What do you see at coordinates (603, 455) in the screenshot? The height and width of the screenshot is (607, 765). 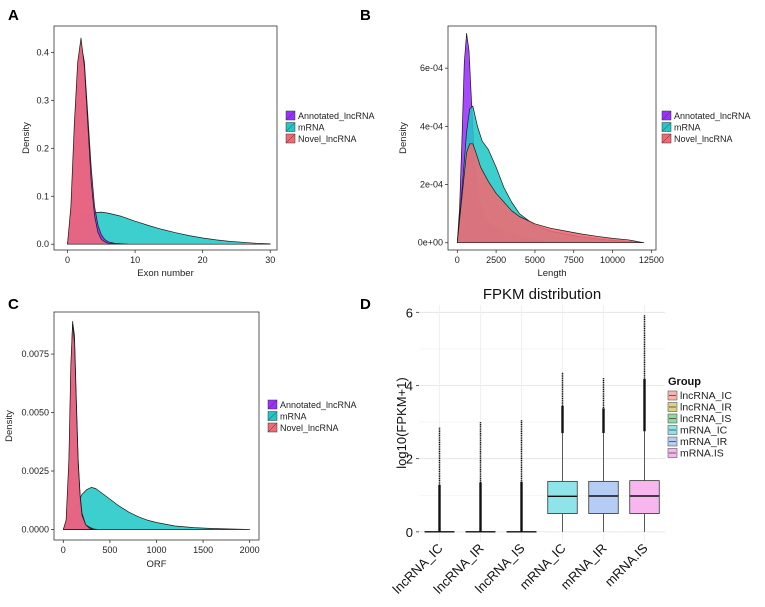 I see `box-mrna_ir` at bounding box center [603, 455].